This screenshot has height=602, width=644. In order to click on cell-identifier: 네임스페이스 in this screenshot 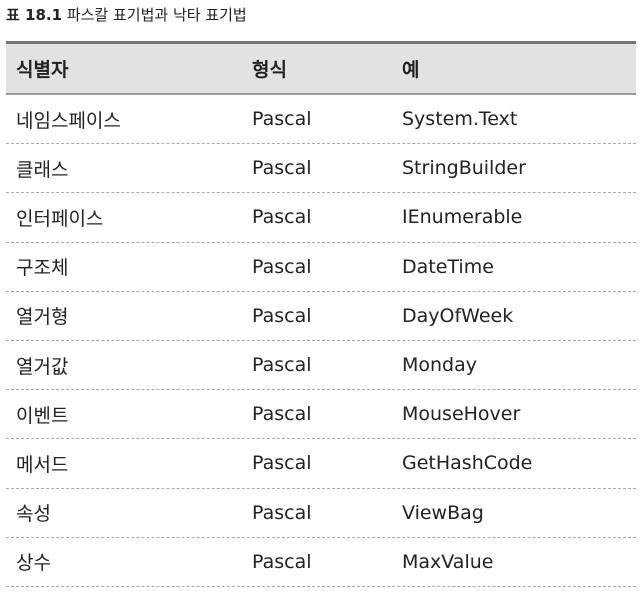, I will do `click(68, 120)`.